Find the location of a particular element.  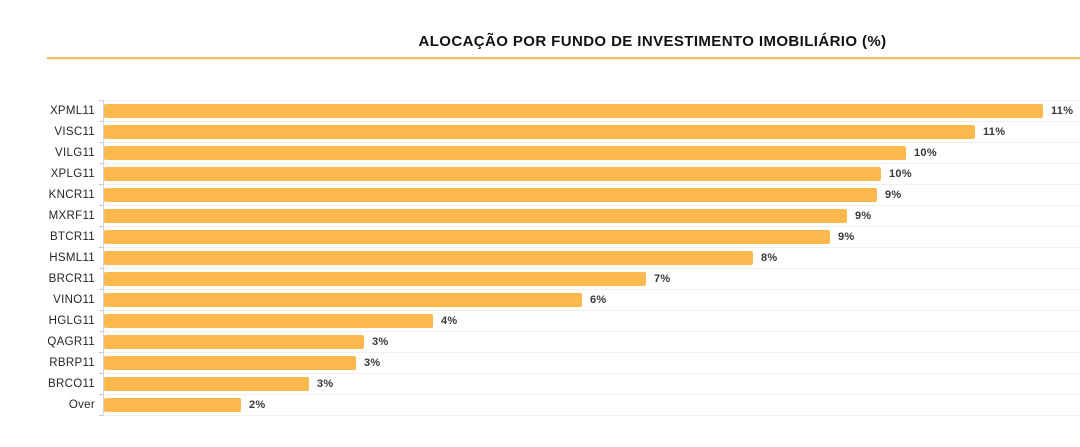

category-label: BRCR11 is located at coordinates (71, 278).